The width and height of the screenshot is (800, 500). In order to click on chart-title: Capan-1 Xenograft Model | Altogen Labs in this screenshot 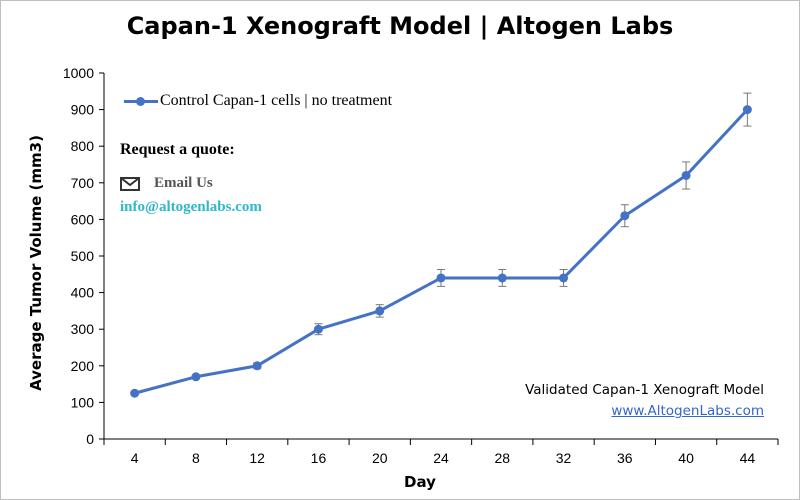, I will do `click(400, 26)`.